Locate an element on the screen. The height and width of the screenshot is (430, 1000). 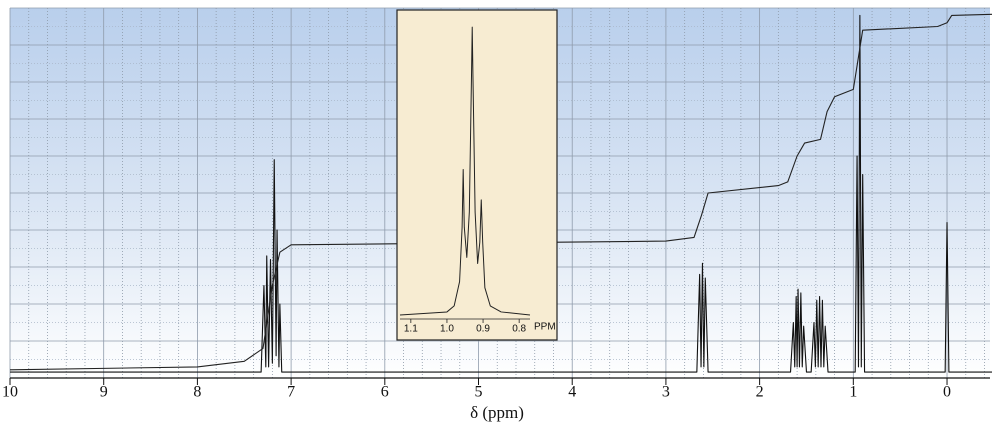
x-tick-label: 0 is located at coordinates (947, 392).